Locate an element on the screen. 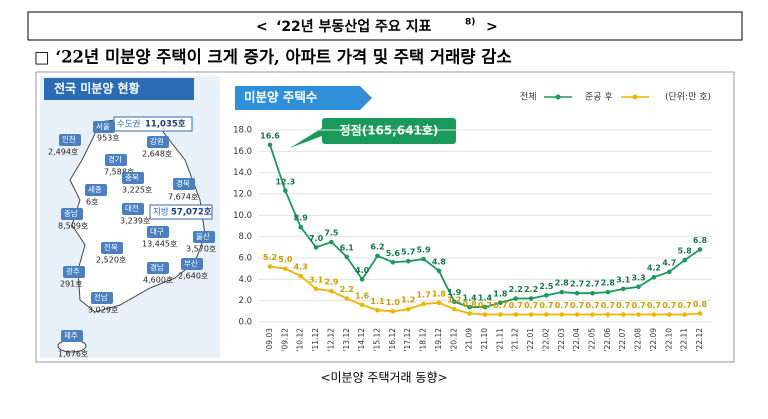  region-value: 7,588호 is located at coordinates (119, 172).